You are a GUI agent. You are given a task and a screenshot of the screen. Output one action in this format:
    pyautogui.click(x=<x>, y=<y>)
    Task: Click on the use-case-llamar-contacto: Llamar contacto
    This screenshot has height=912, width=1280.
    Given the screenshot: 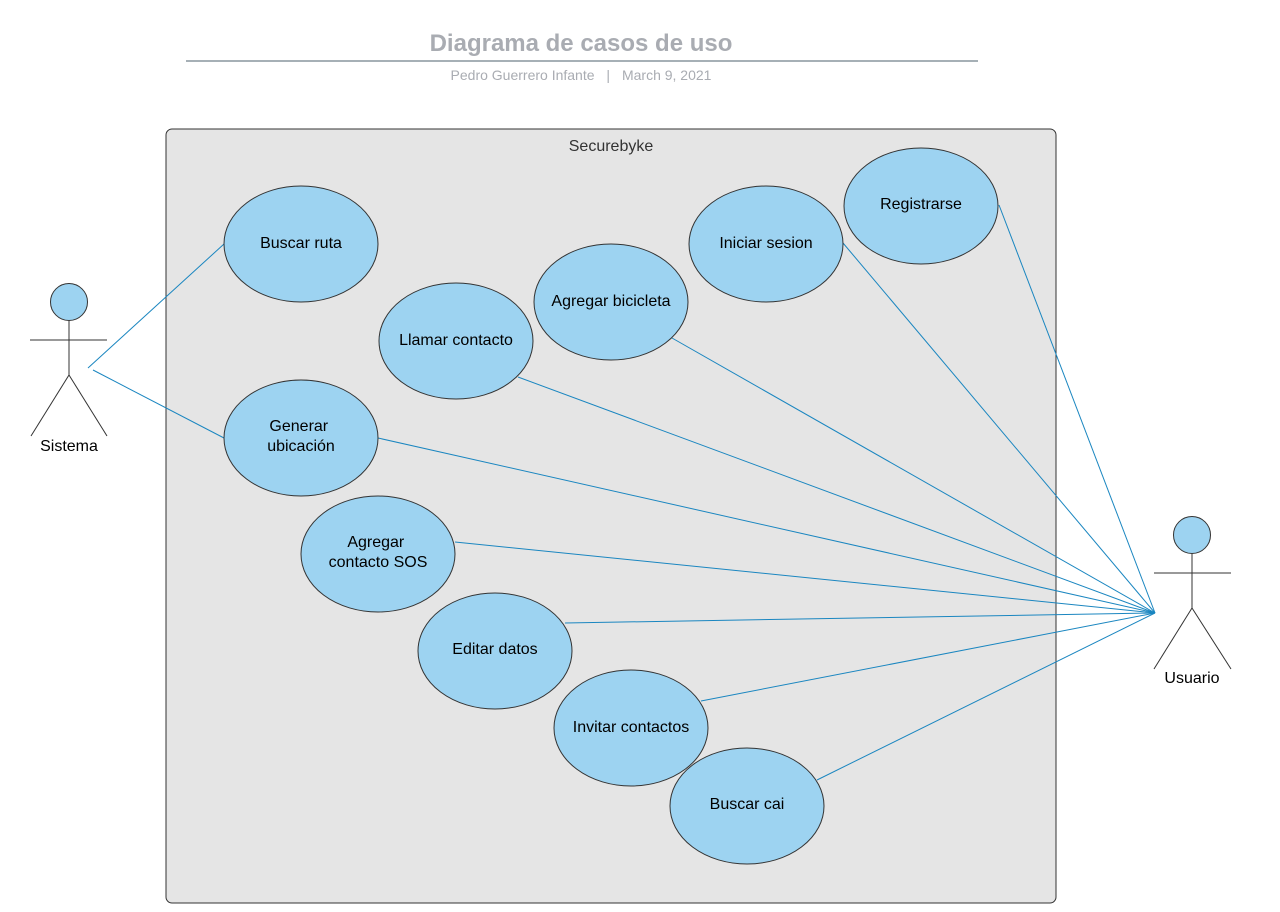 What is the action you would take?
    pyautogui.click(x=456, y=341)
    